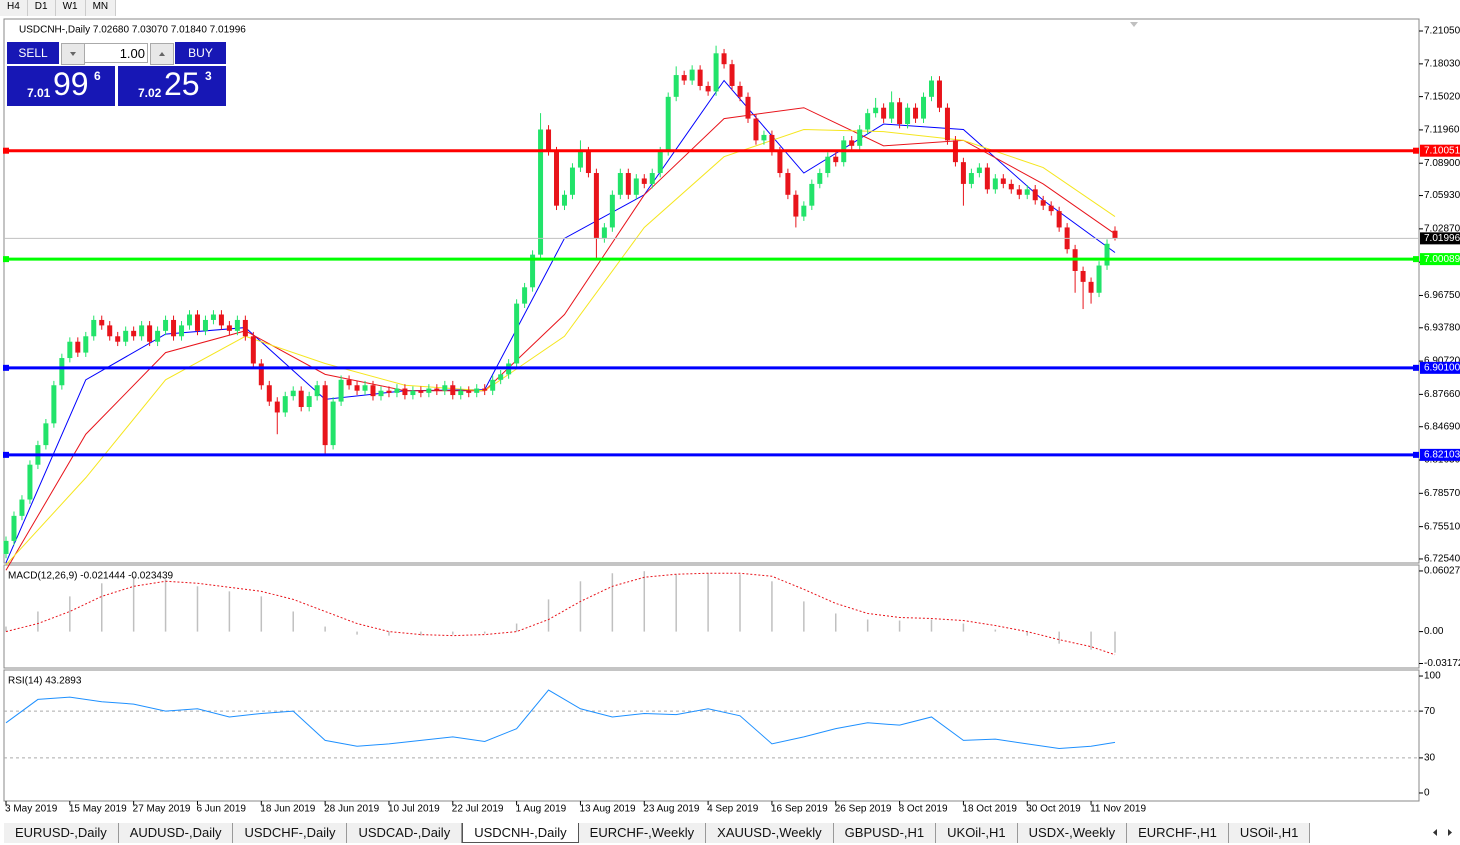  What do you see at coordinates (1442, 195) in the screenshot?
I see `y-tick-label: 7.05930` at bounding box center [1442, 195].